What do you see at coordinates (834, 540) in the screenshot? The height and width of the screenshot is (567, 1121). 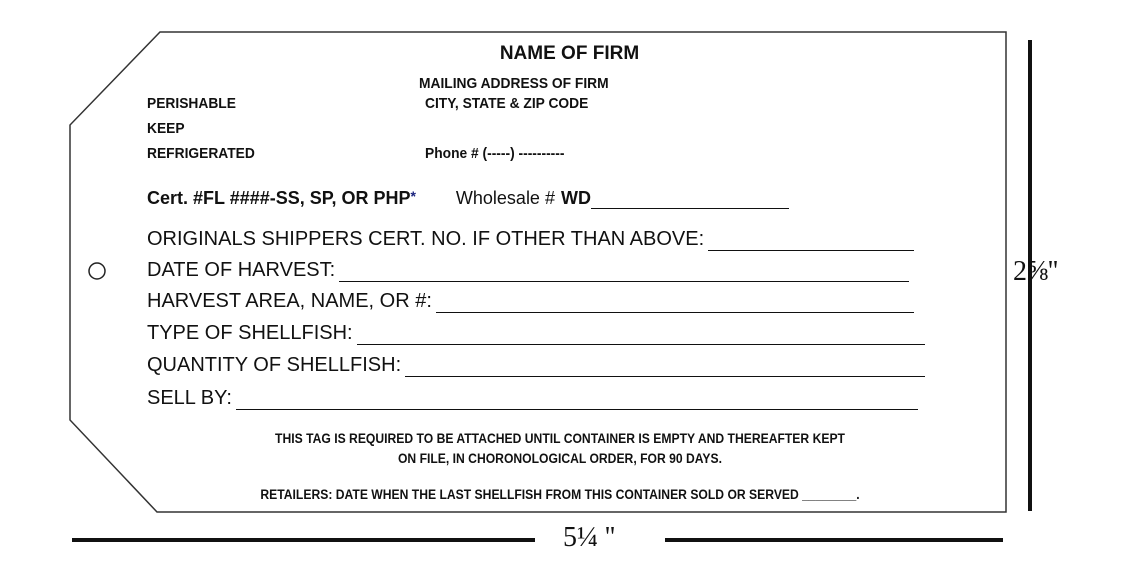 I see `width-dimension-line-right` at bounding box center [834, 540].